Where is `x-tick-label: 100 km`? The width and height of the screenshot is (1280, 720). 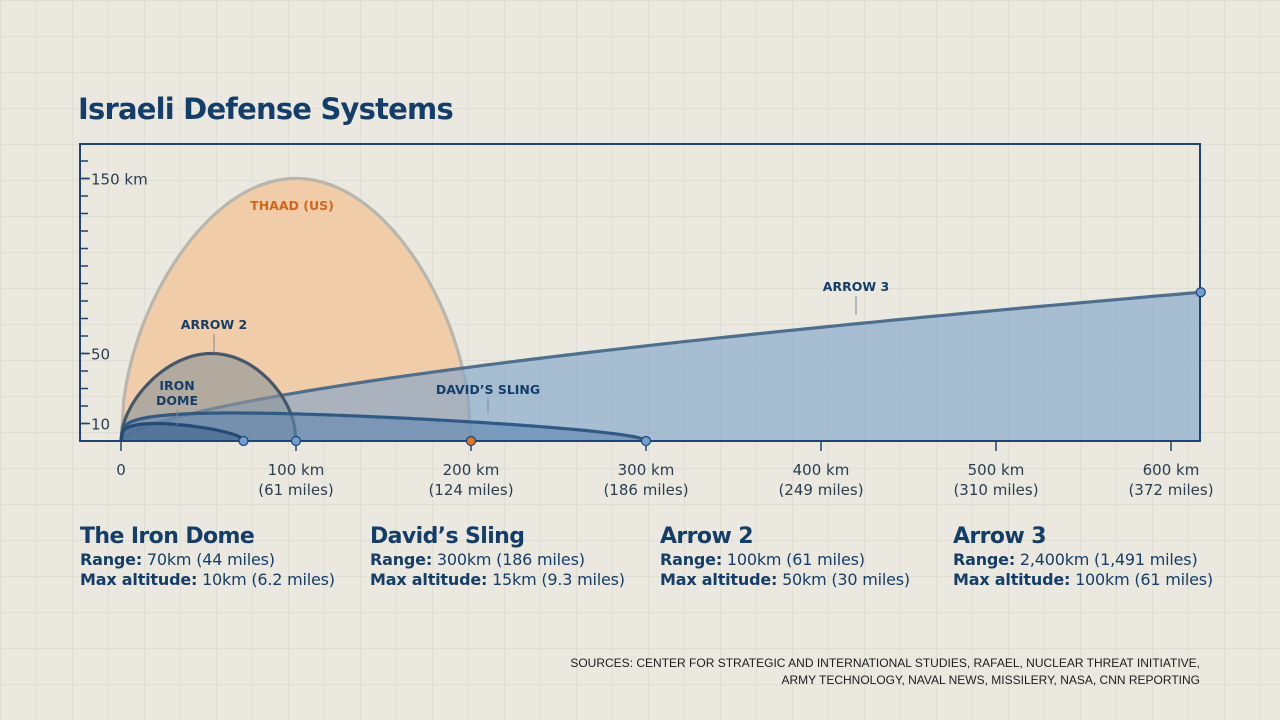
x-tick-label: 100 km is located at coordinates (296, 470).